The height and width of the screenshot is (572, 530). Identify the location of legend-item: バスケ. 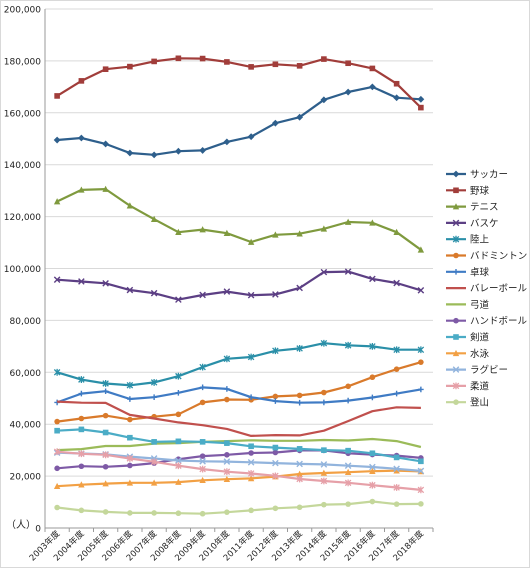
(472, 223).